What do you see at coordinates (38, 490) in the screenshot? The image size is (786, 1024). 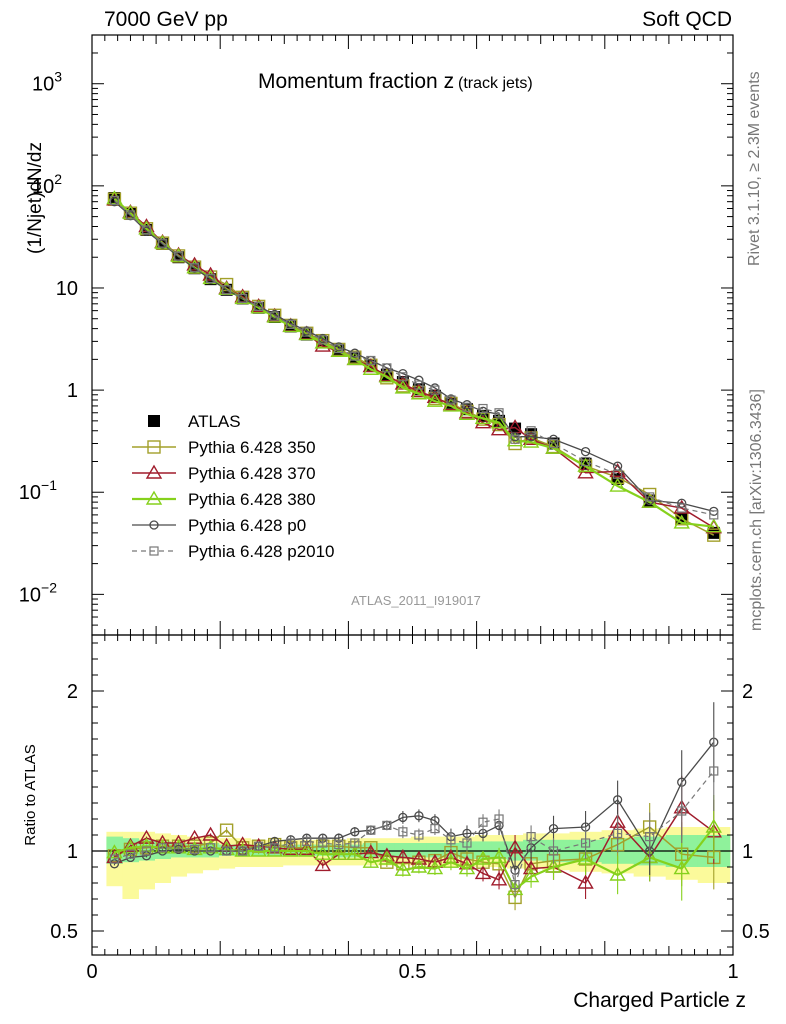 I see `main-y-tick-label: 10⁻¹` at bounding box center [38, 490].